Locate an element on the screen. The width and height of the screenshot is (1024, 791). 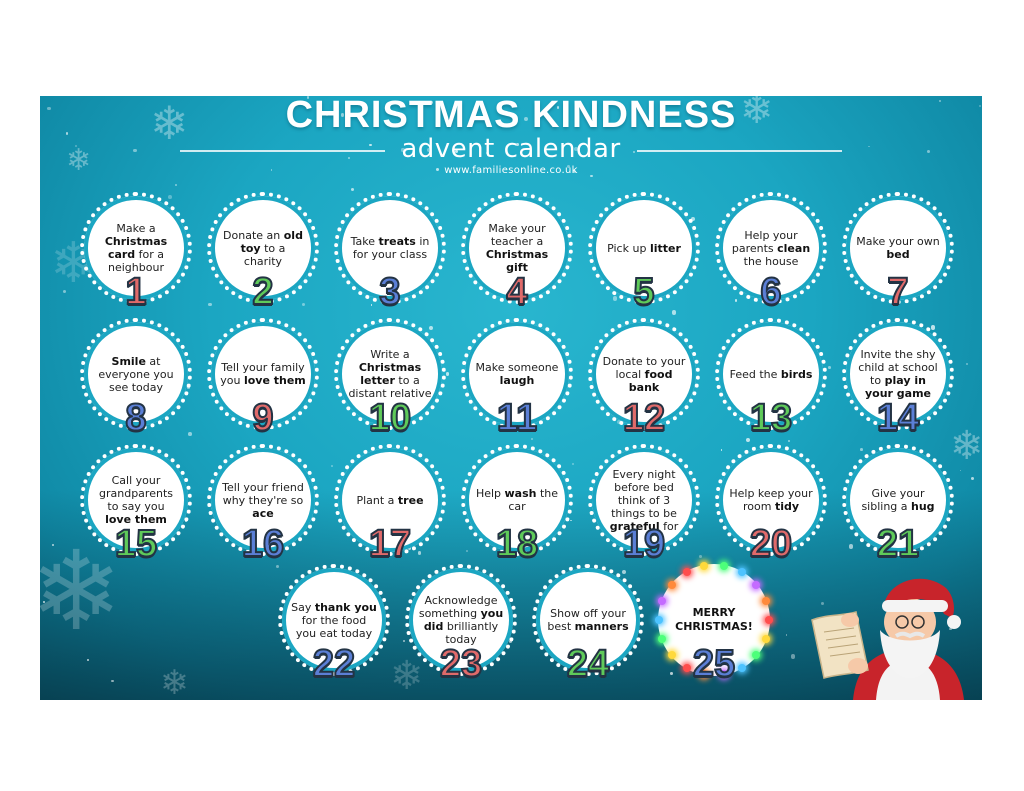
day-1: Make a Christmas card for a neighbour 1 is located at coordinates (136, 253).